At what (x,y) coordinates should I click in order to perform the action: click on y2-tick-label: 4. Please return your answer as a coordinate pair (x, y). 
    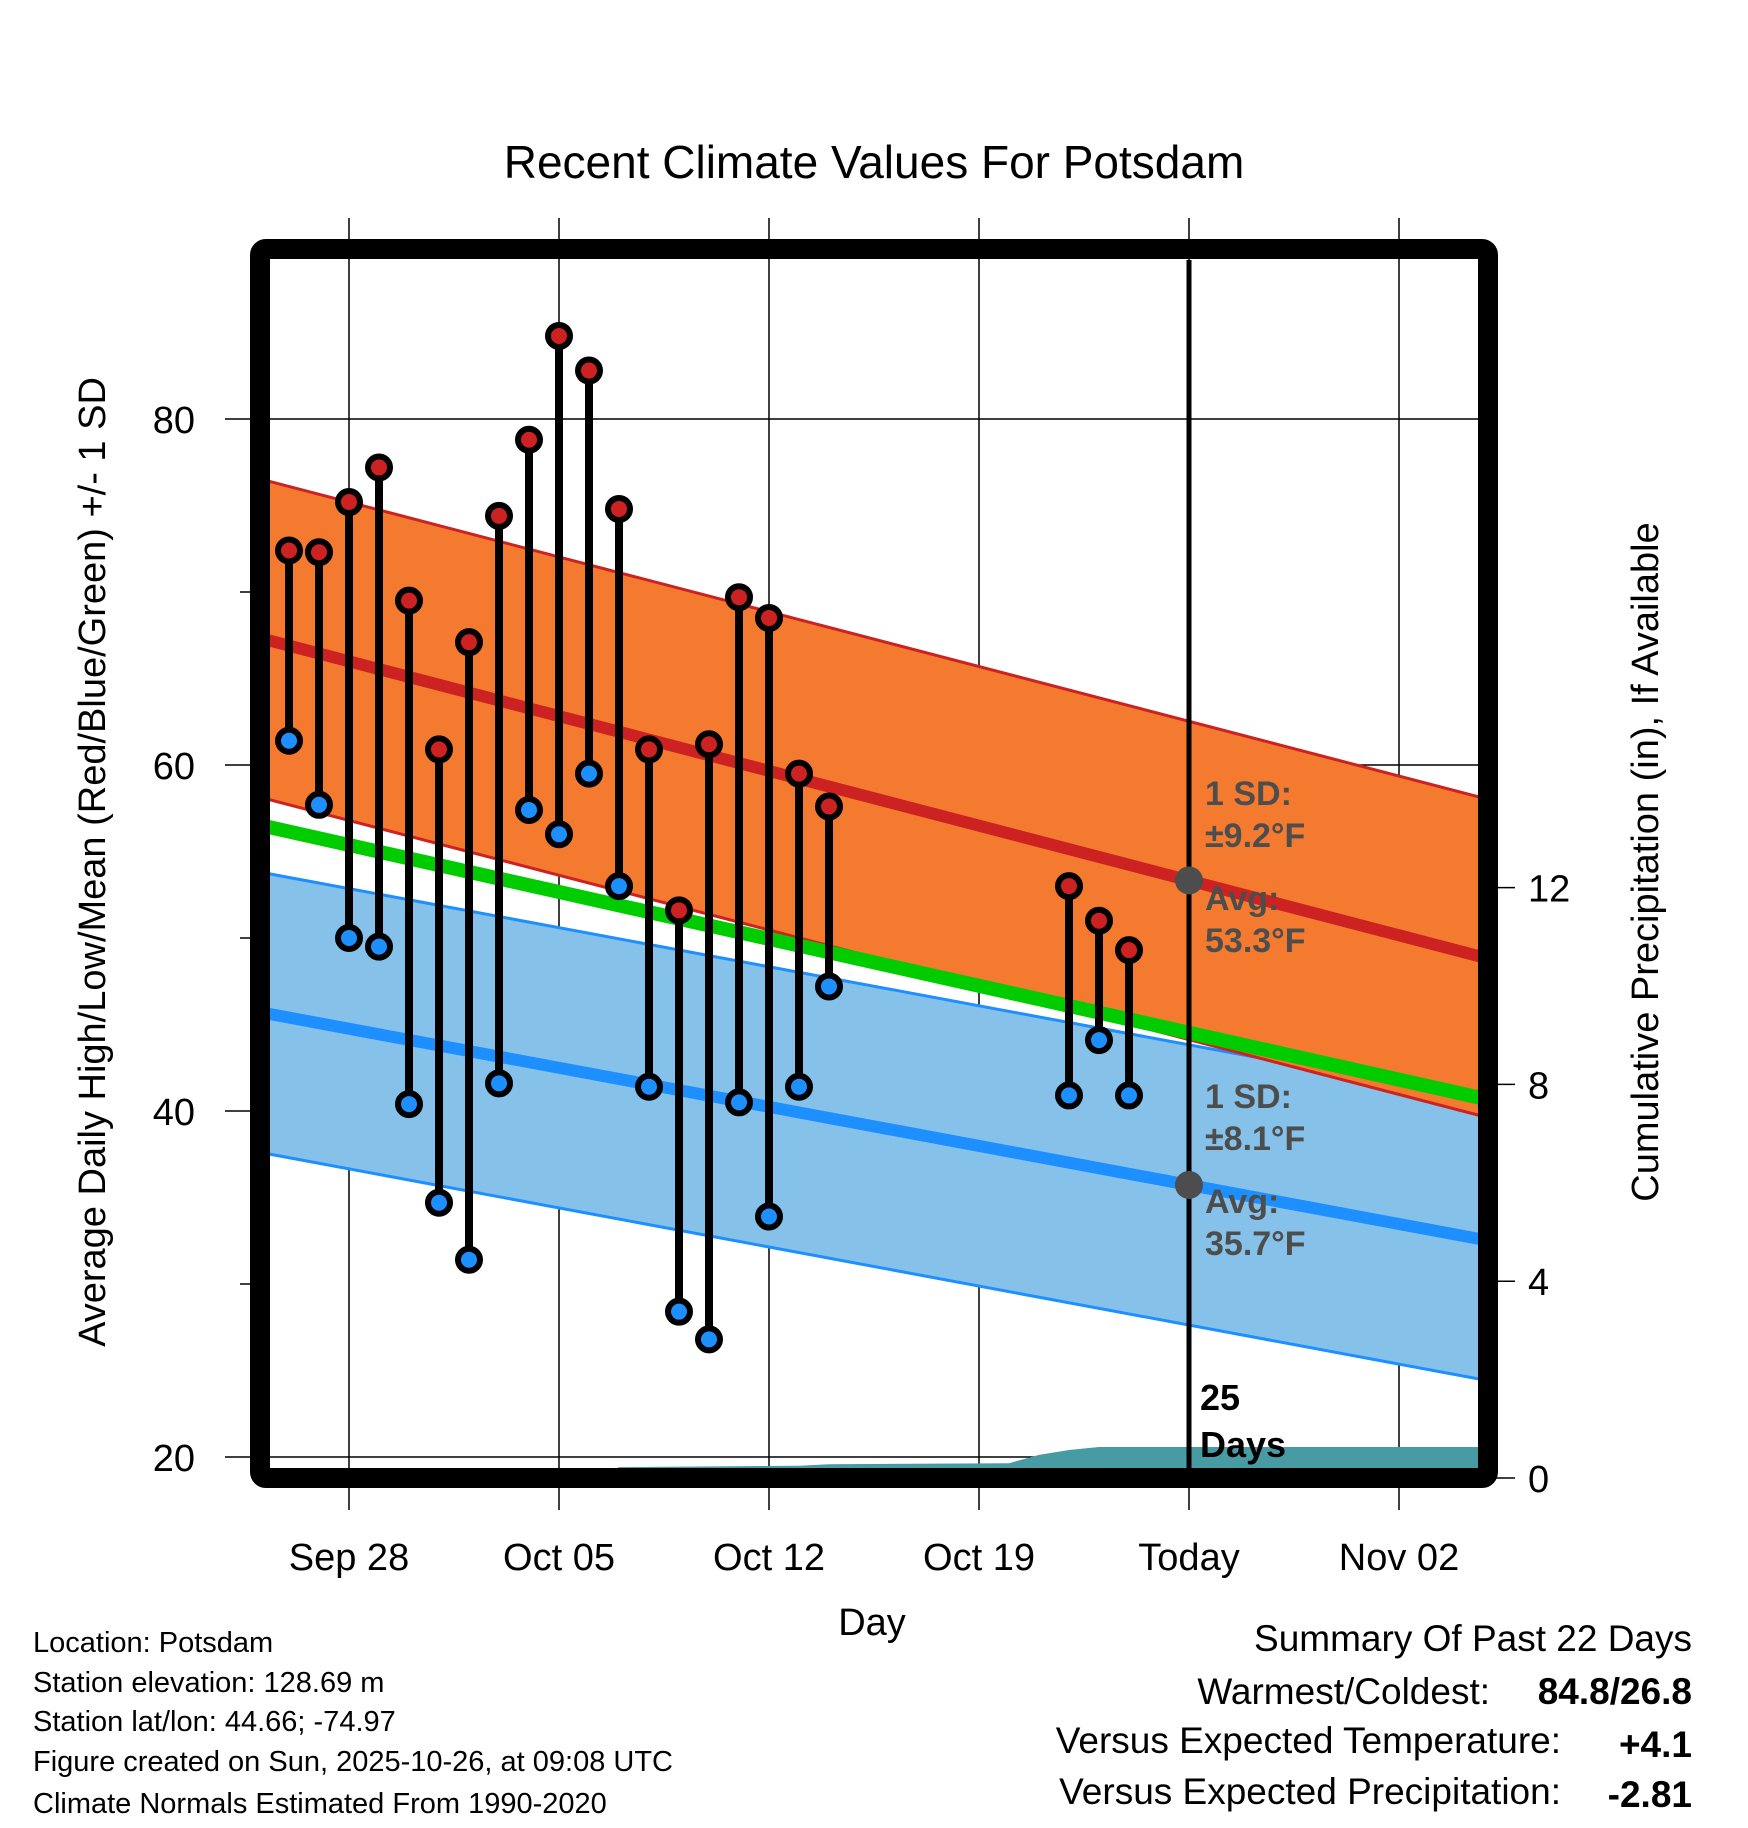
    Looking at the image, I should click on (1538, 1283).